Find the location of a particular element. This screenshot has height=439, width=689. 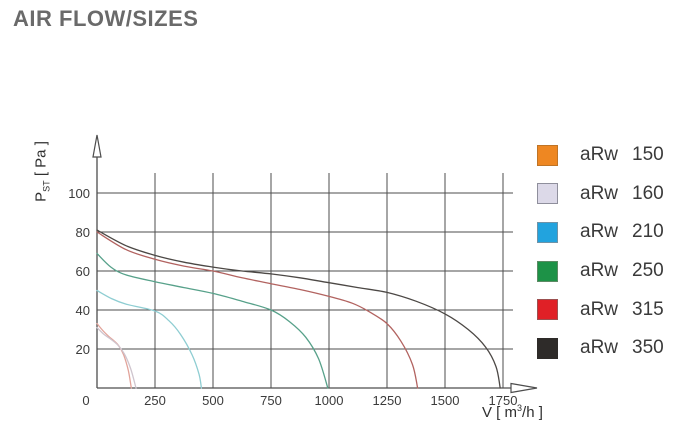

legend-item-arw-315: aRw 315 is located at coordinates (600, 309).